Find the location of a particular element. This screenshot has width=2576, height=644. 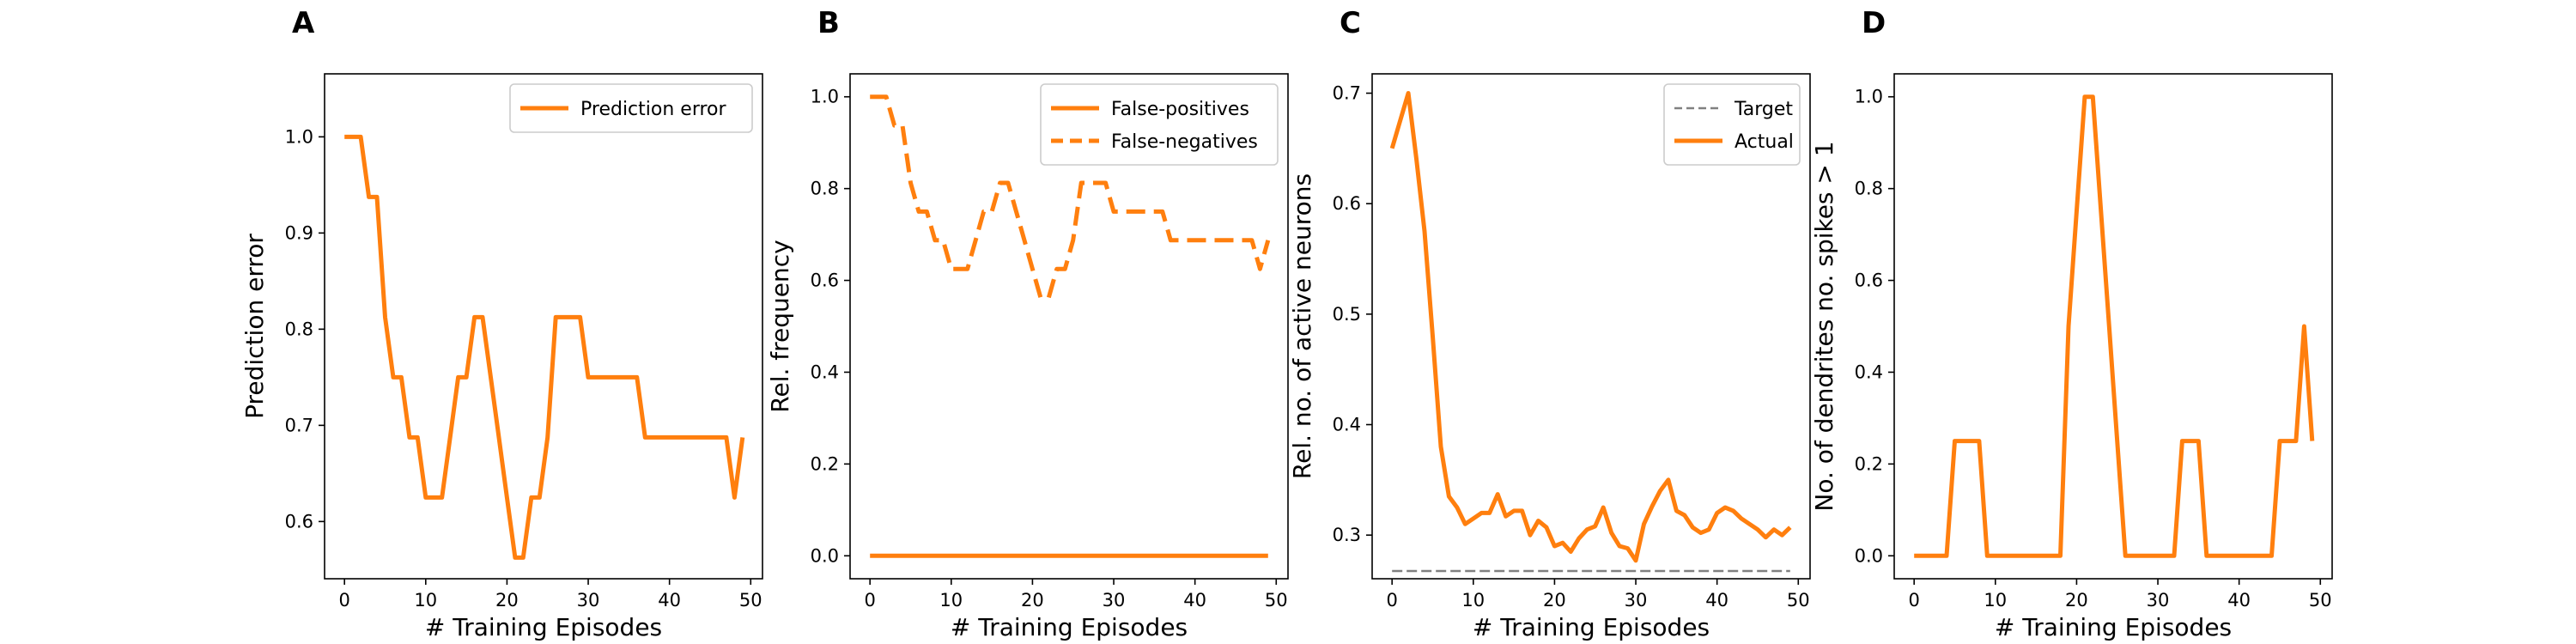

series-line-series is located at coordinates (2114, 326).